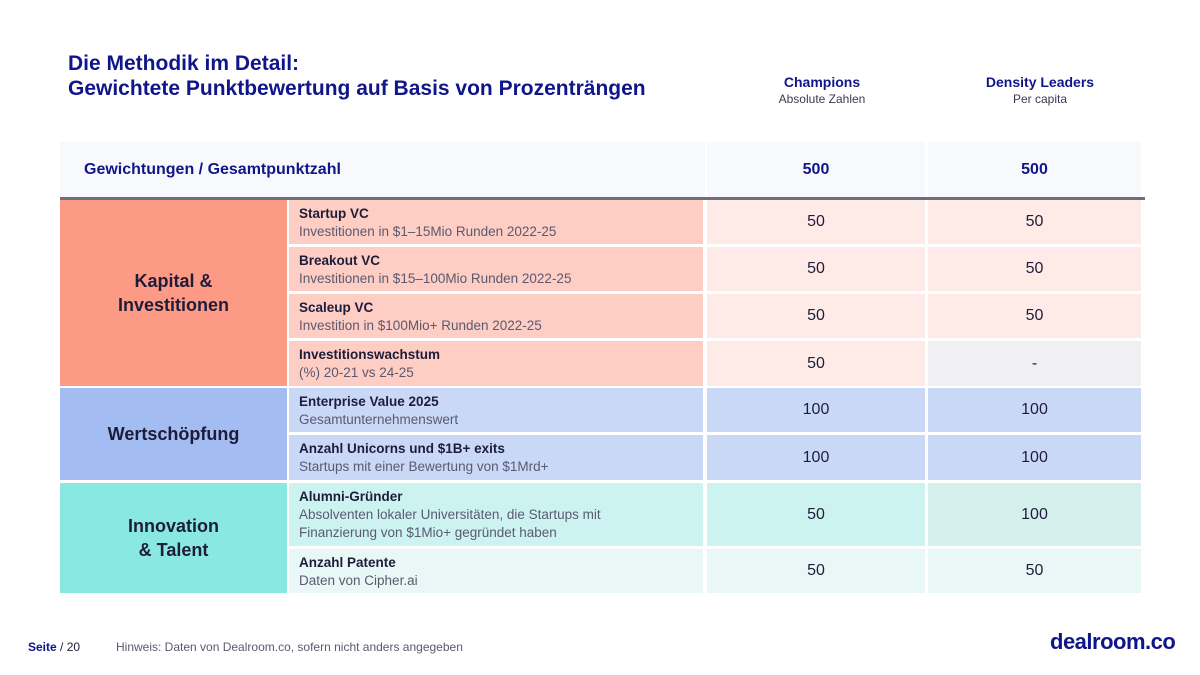  What do you see at coordinates (1040, 99) in the screenshot?
I see `column-header-density-sub: Per capita` at bounding box center [1040, 99].